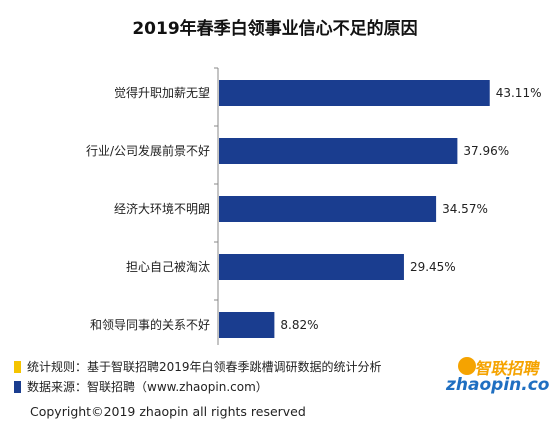 The width and height of the screenshot is (550, 432). Describe the element at coordinates (433, 267) in the screenshot. I see `bar-value-label: 29.45%` at that location.